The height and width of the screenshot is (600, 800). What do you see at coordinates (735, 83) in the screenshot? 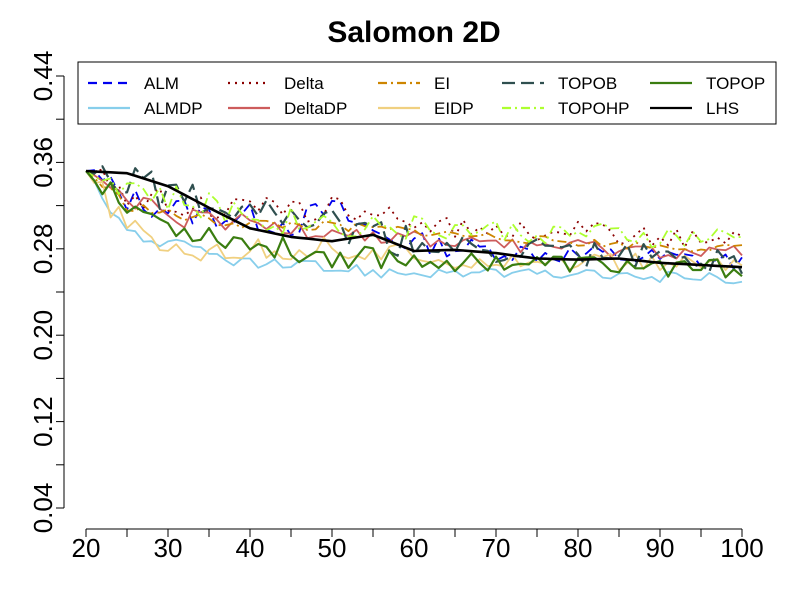
I see `legend-label-topop: TOPOP` at bounding box center [735, 83].